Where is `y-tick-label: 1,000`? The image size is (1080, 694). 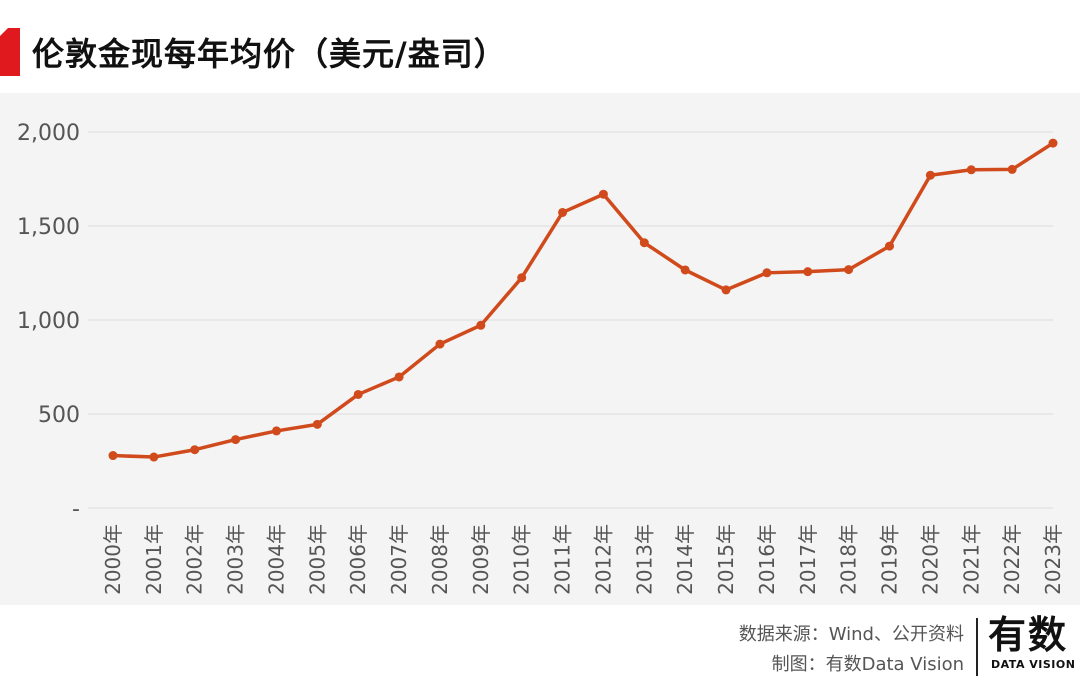 y-tick-label: 1,000 is located at coordinates (48, 321).